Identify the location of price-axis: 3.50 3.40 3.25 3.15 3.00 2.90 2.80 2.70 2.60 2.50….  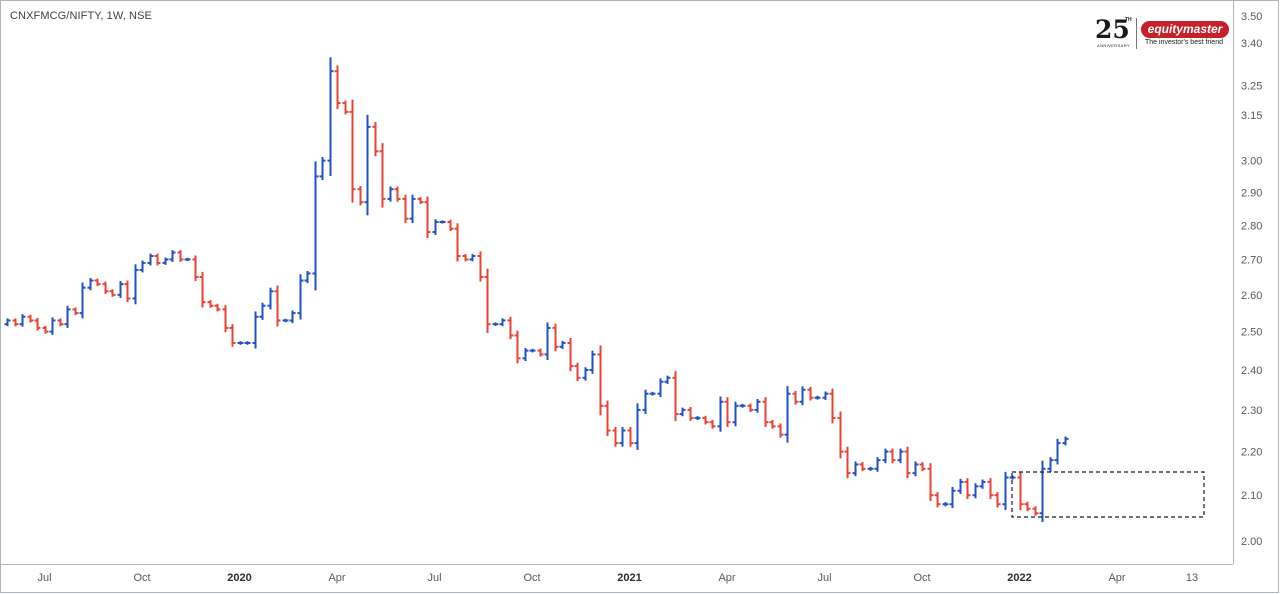
(1251, 279).